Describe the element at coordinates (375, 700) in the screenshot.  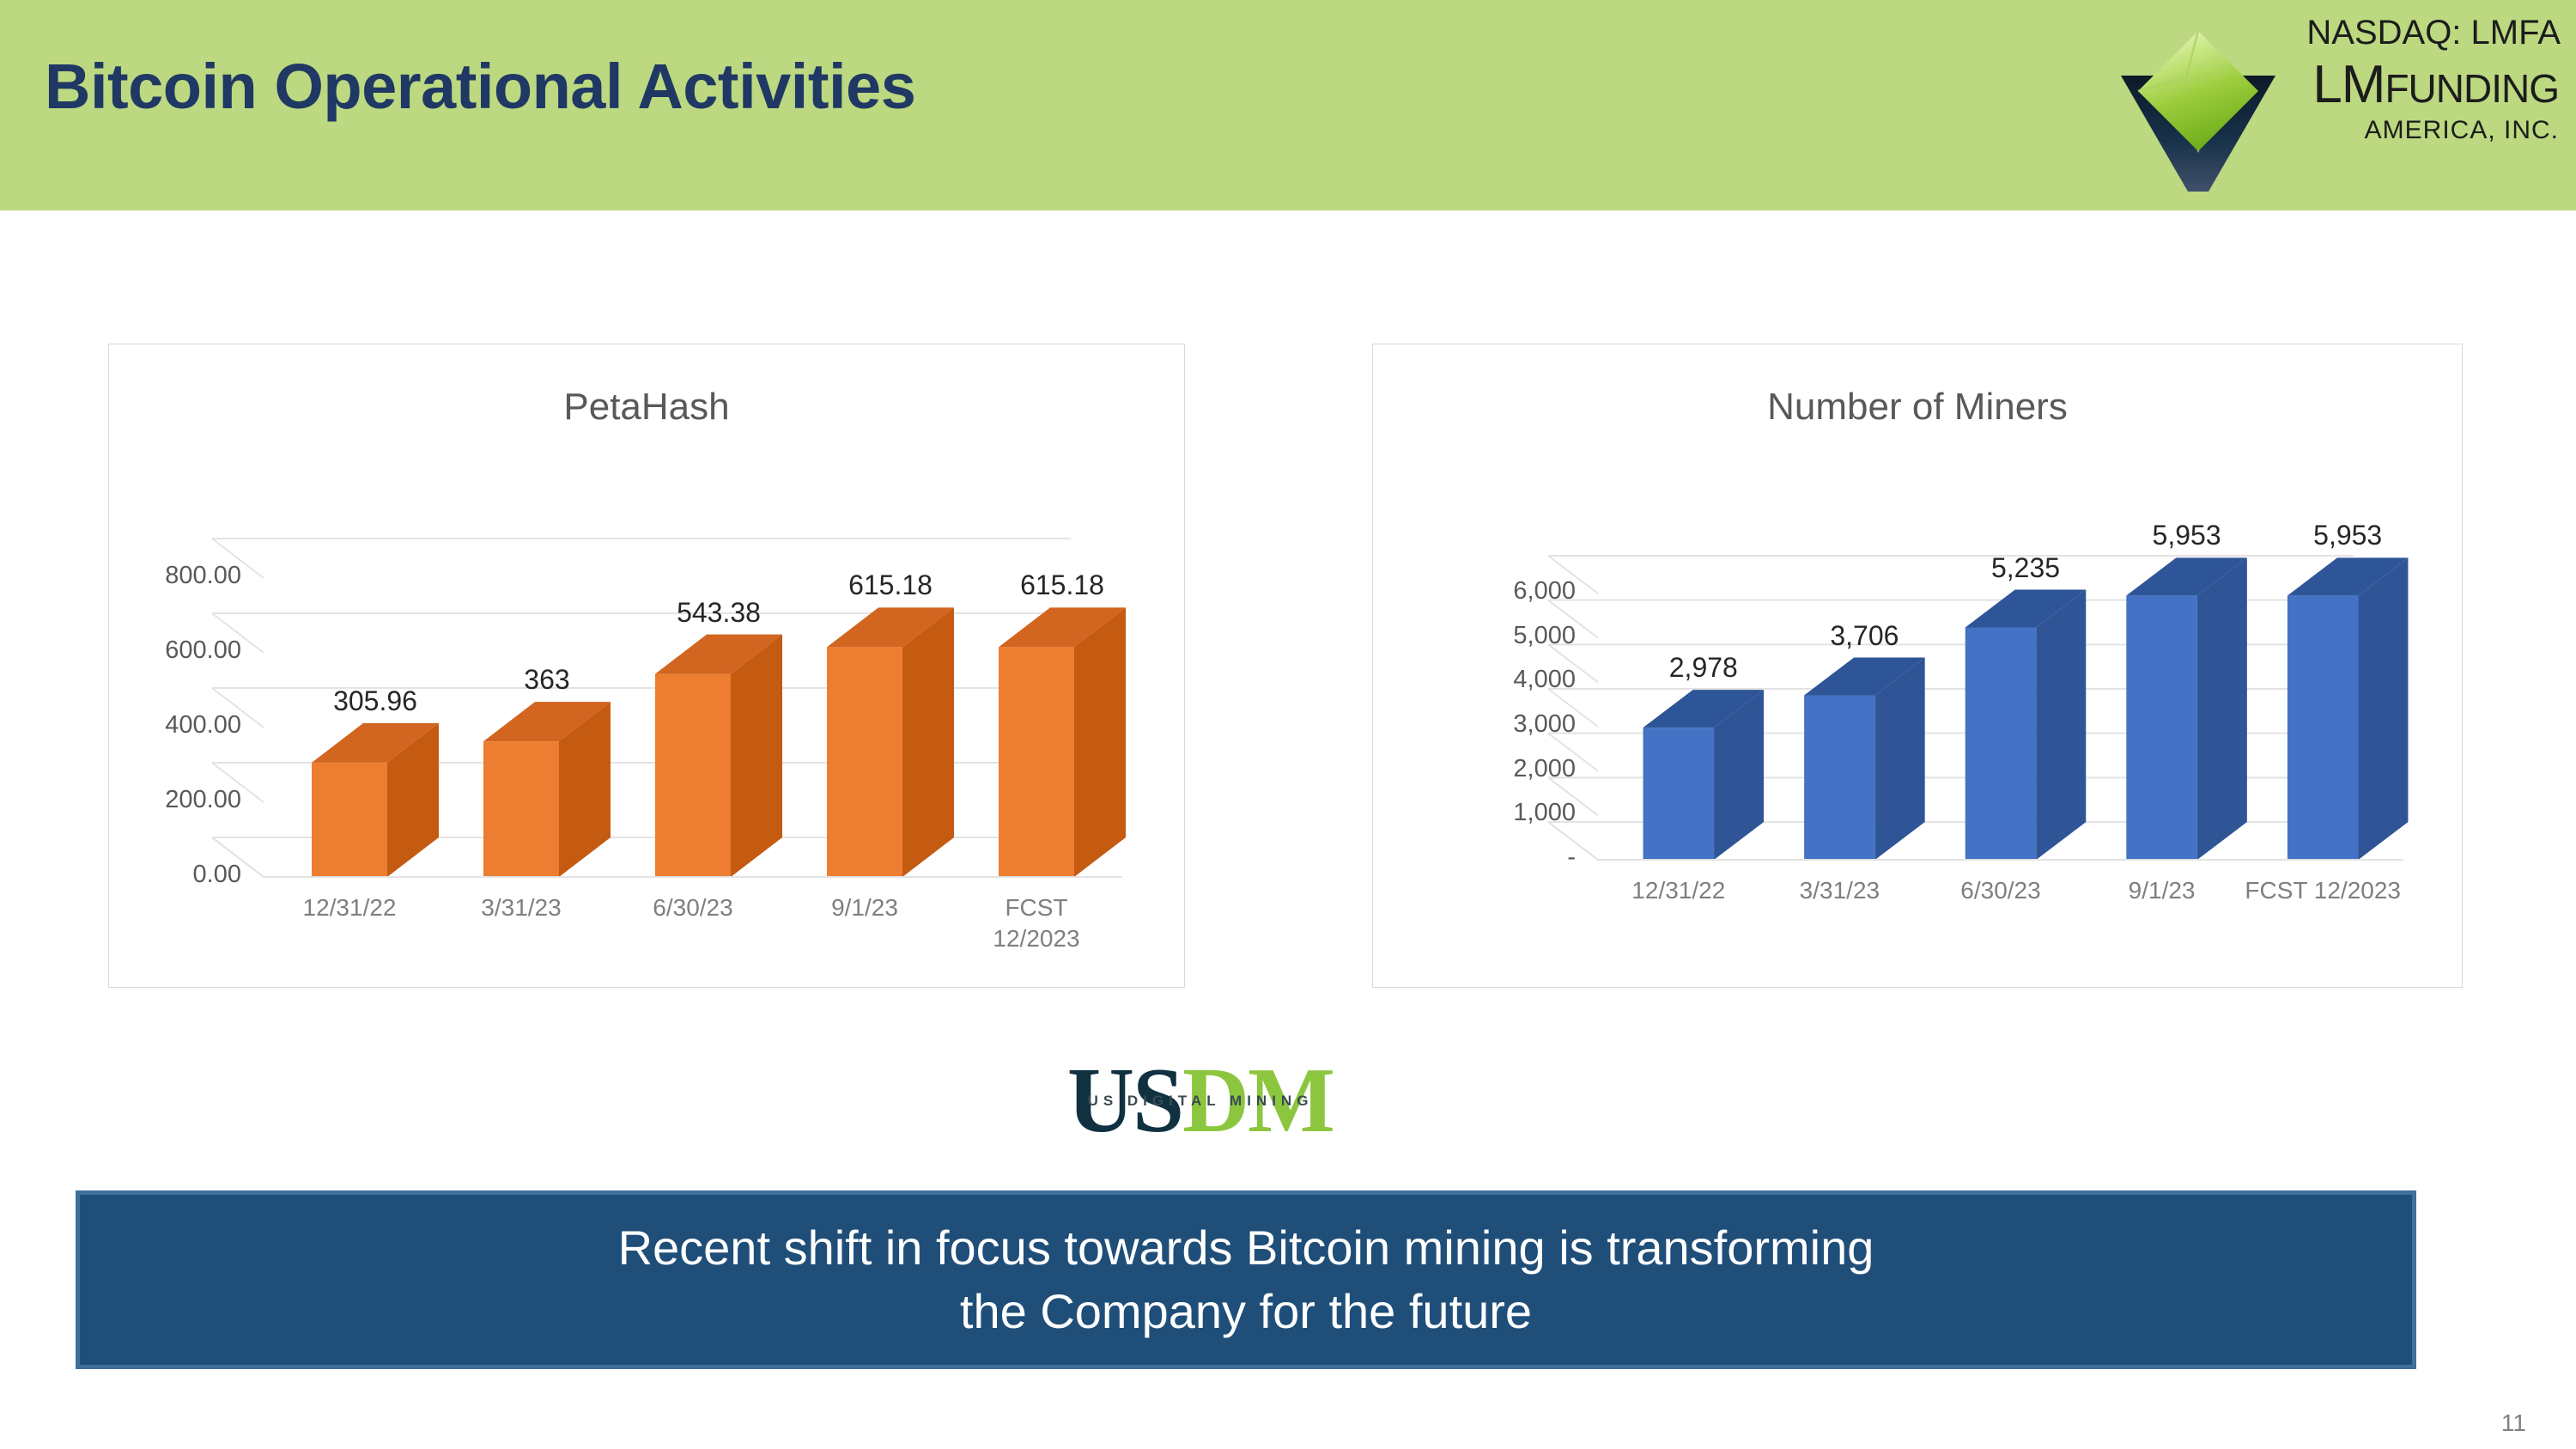
I see `bar-value-label: 305.96` at that location.